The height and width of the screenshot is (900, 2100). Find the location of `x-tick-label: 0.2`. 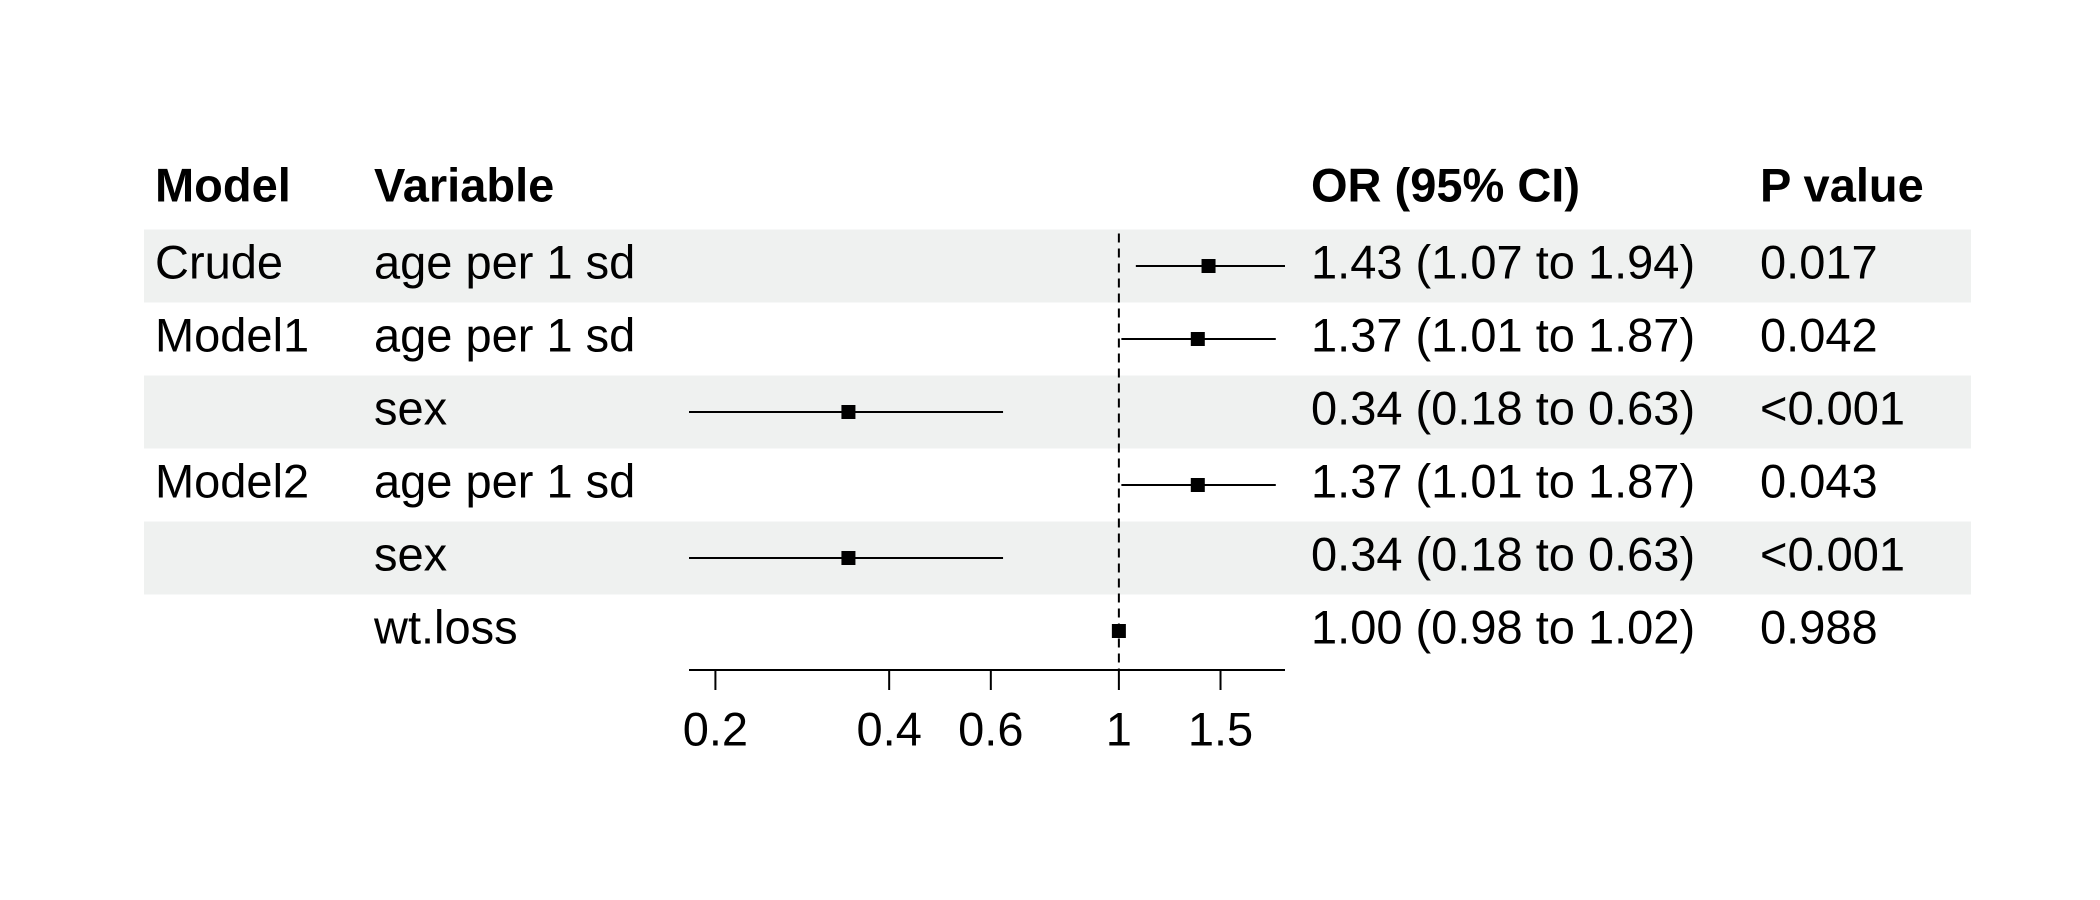

x-tick-label: 0.2 is located at coordinates (715, 728).